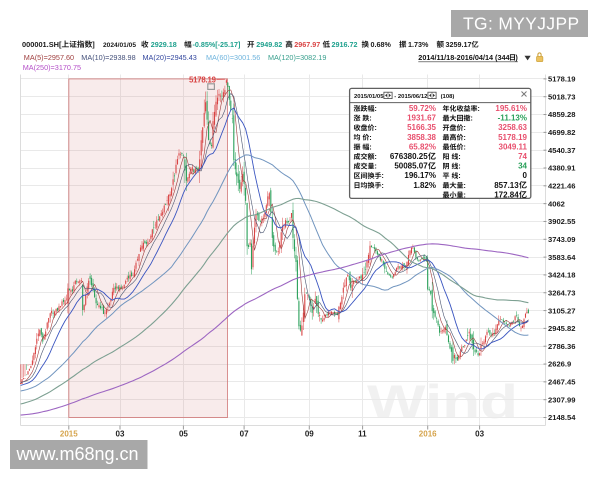 This screenshot has height=485, width=600. Describe the element at coordinates (424, 185) in the screenshot. I see `svg-text: 1.82%` at that location.